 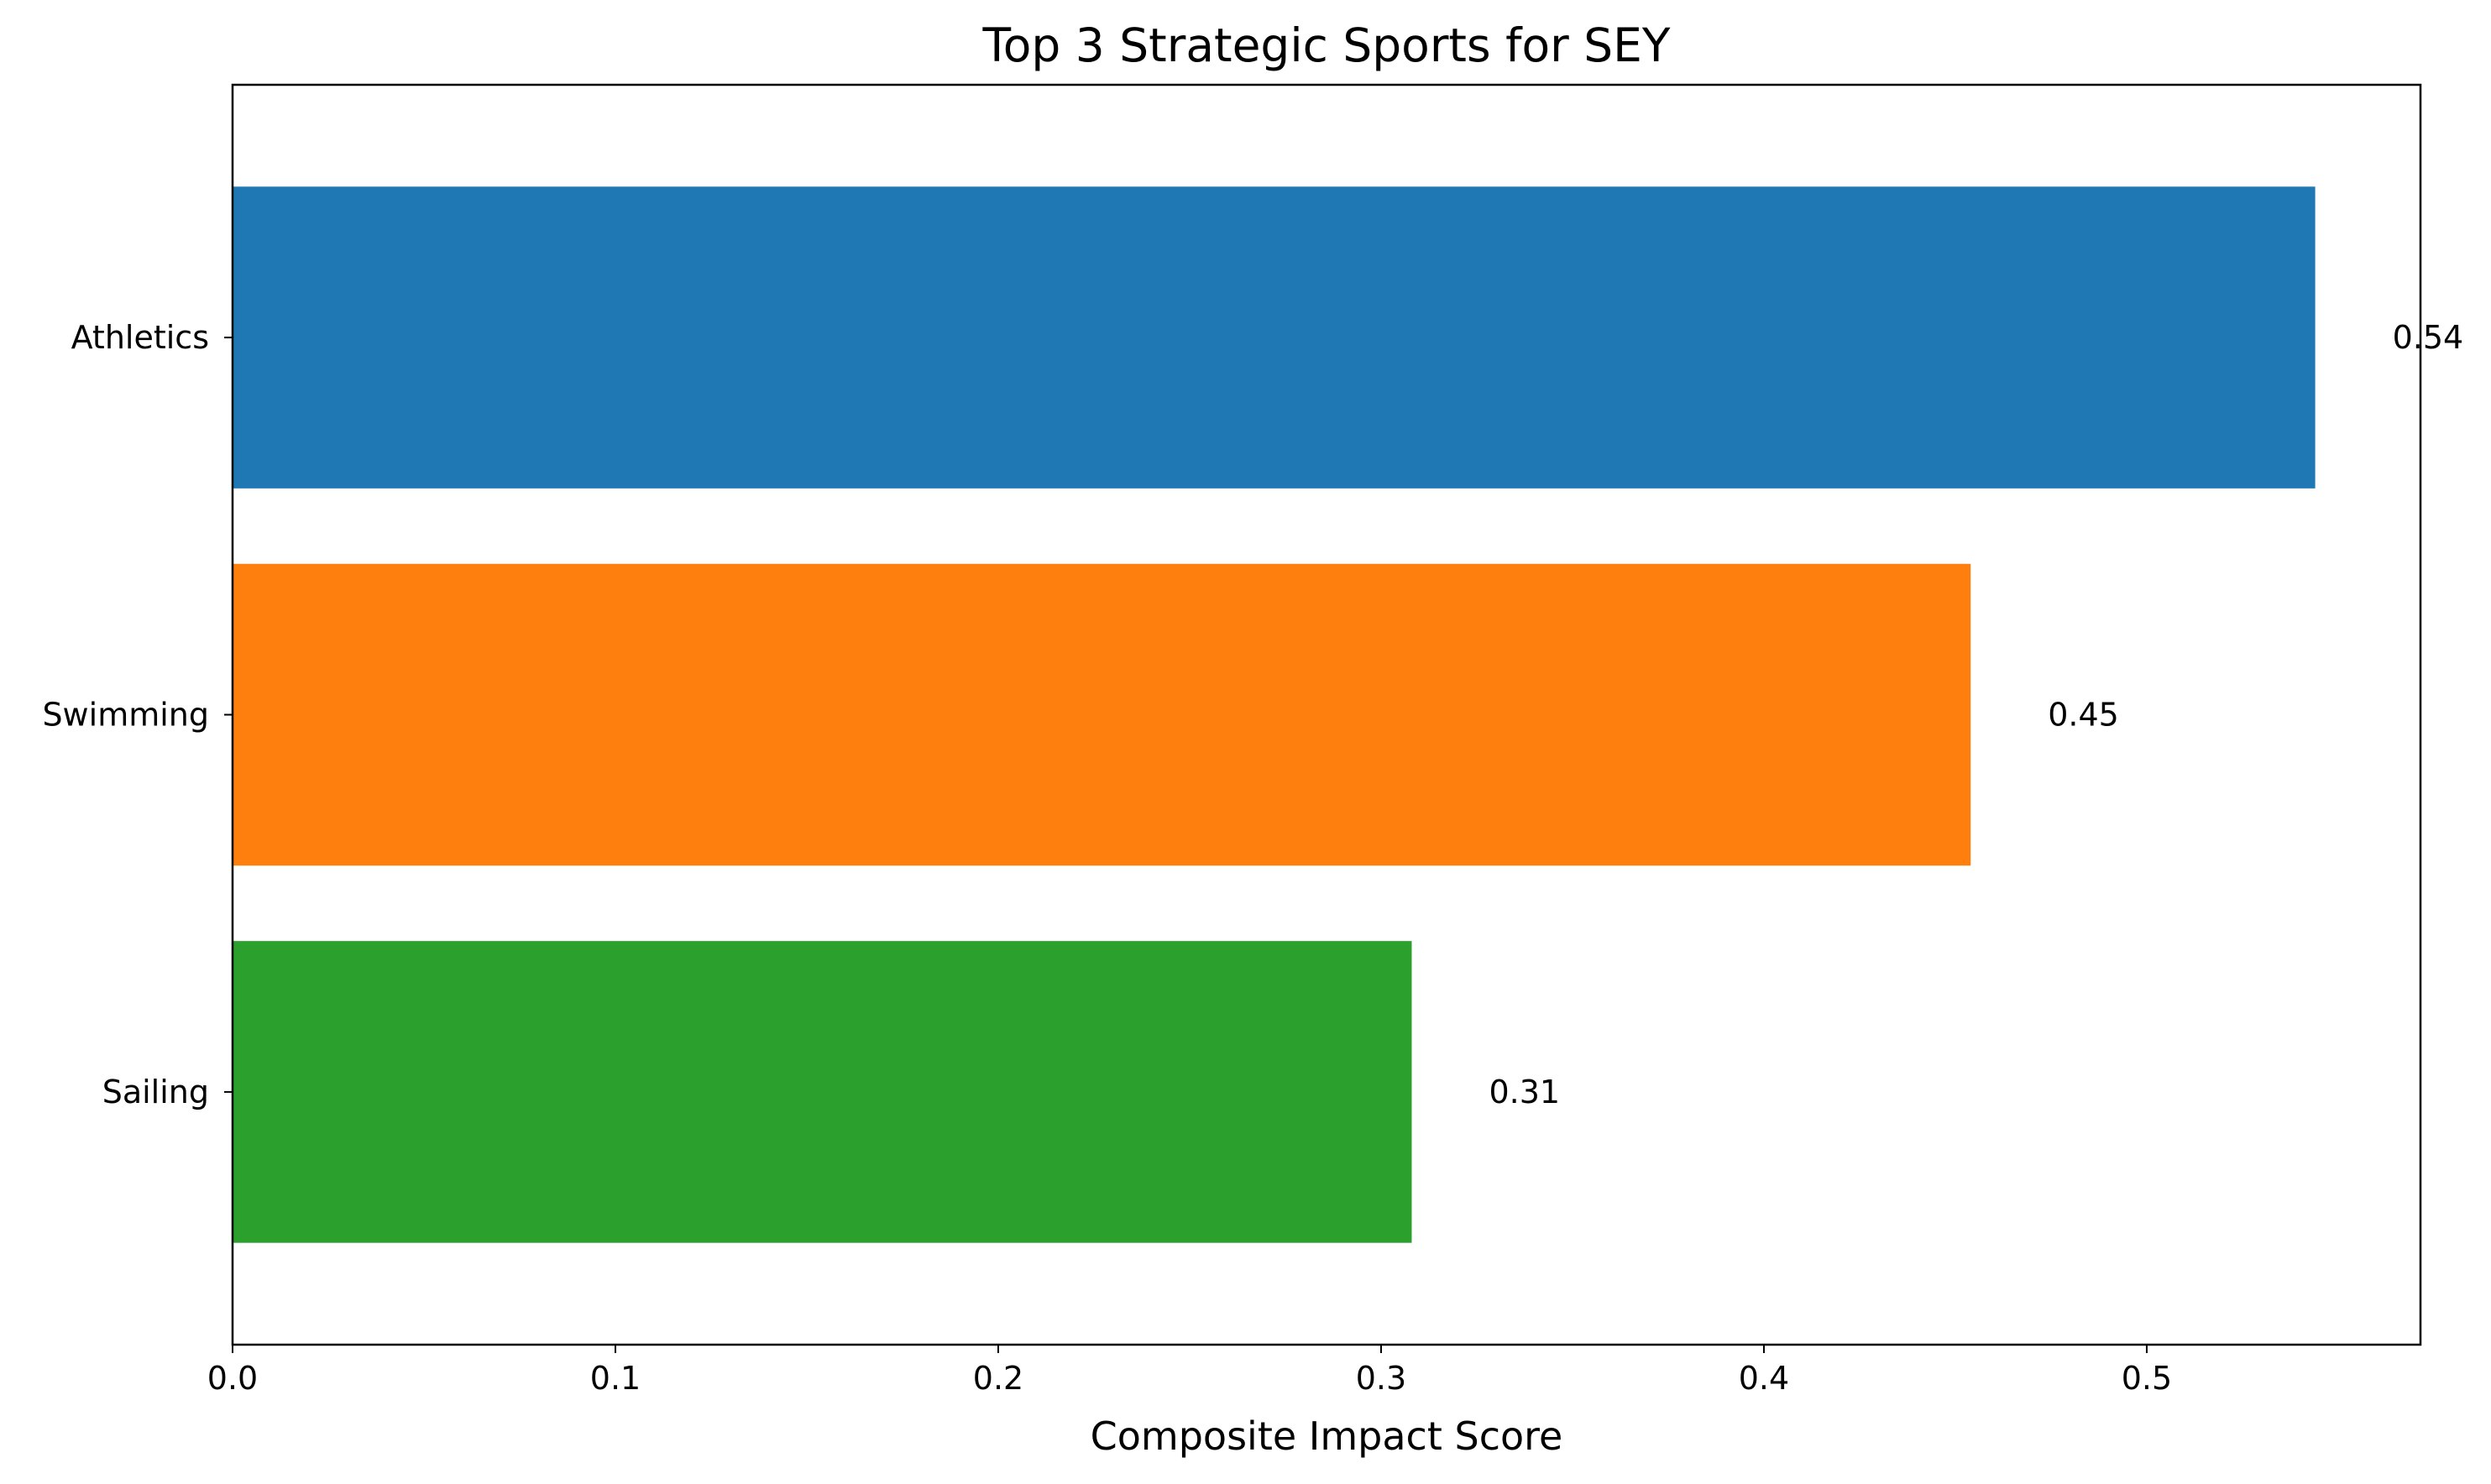 What do you see at coordinates (1381, 1378) in the screenshot?
I see `x-tick-label: 0.3` at bounding box center [1381, 1378].